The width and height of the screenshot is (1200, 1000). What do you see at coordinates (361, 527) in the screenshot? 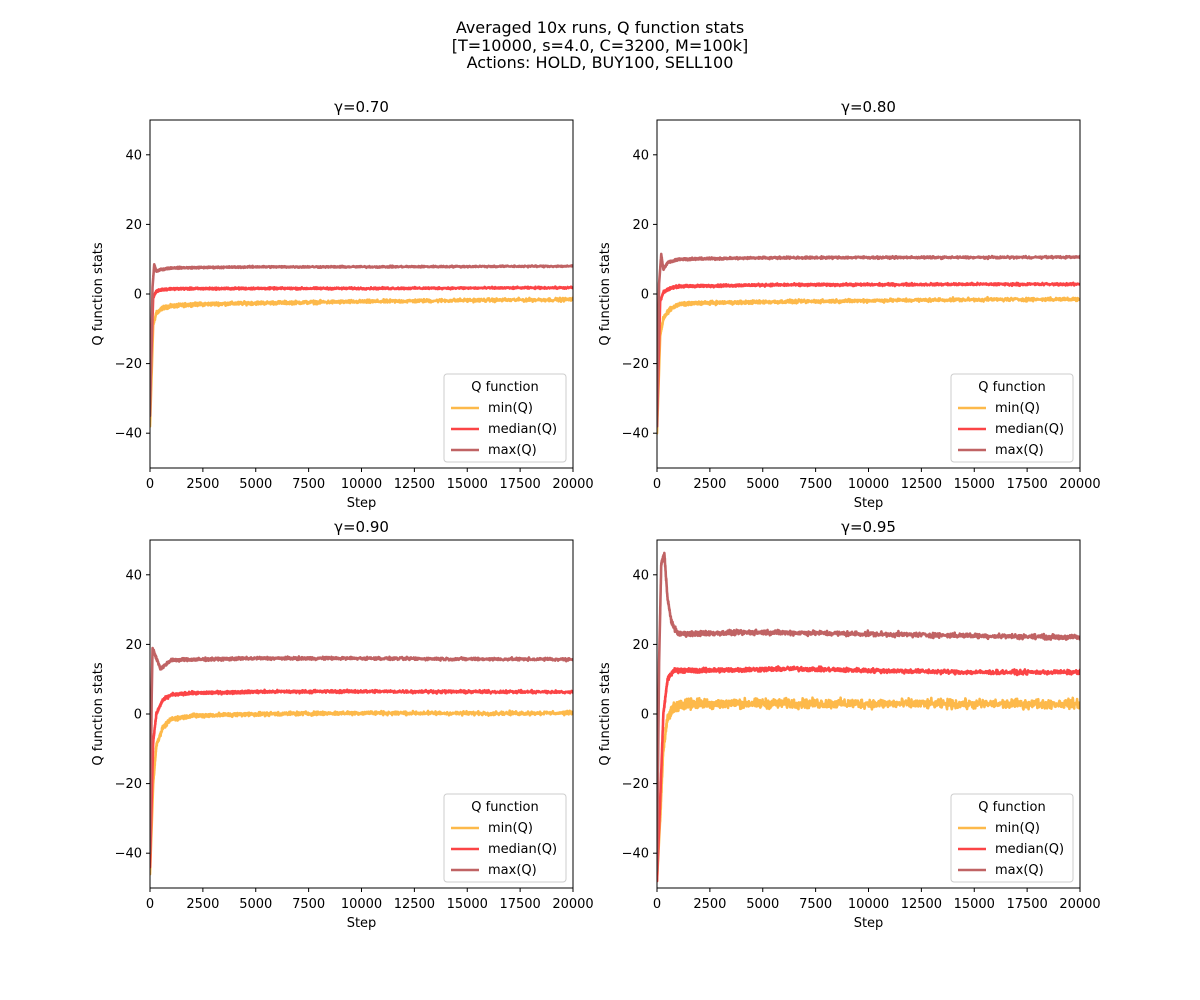
I see `subplot-title: γ=0.90` at bounding box center [361, 527].